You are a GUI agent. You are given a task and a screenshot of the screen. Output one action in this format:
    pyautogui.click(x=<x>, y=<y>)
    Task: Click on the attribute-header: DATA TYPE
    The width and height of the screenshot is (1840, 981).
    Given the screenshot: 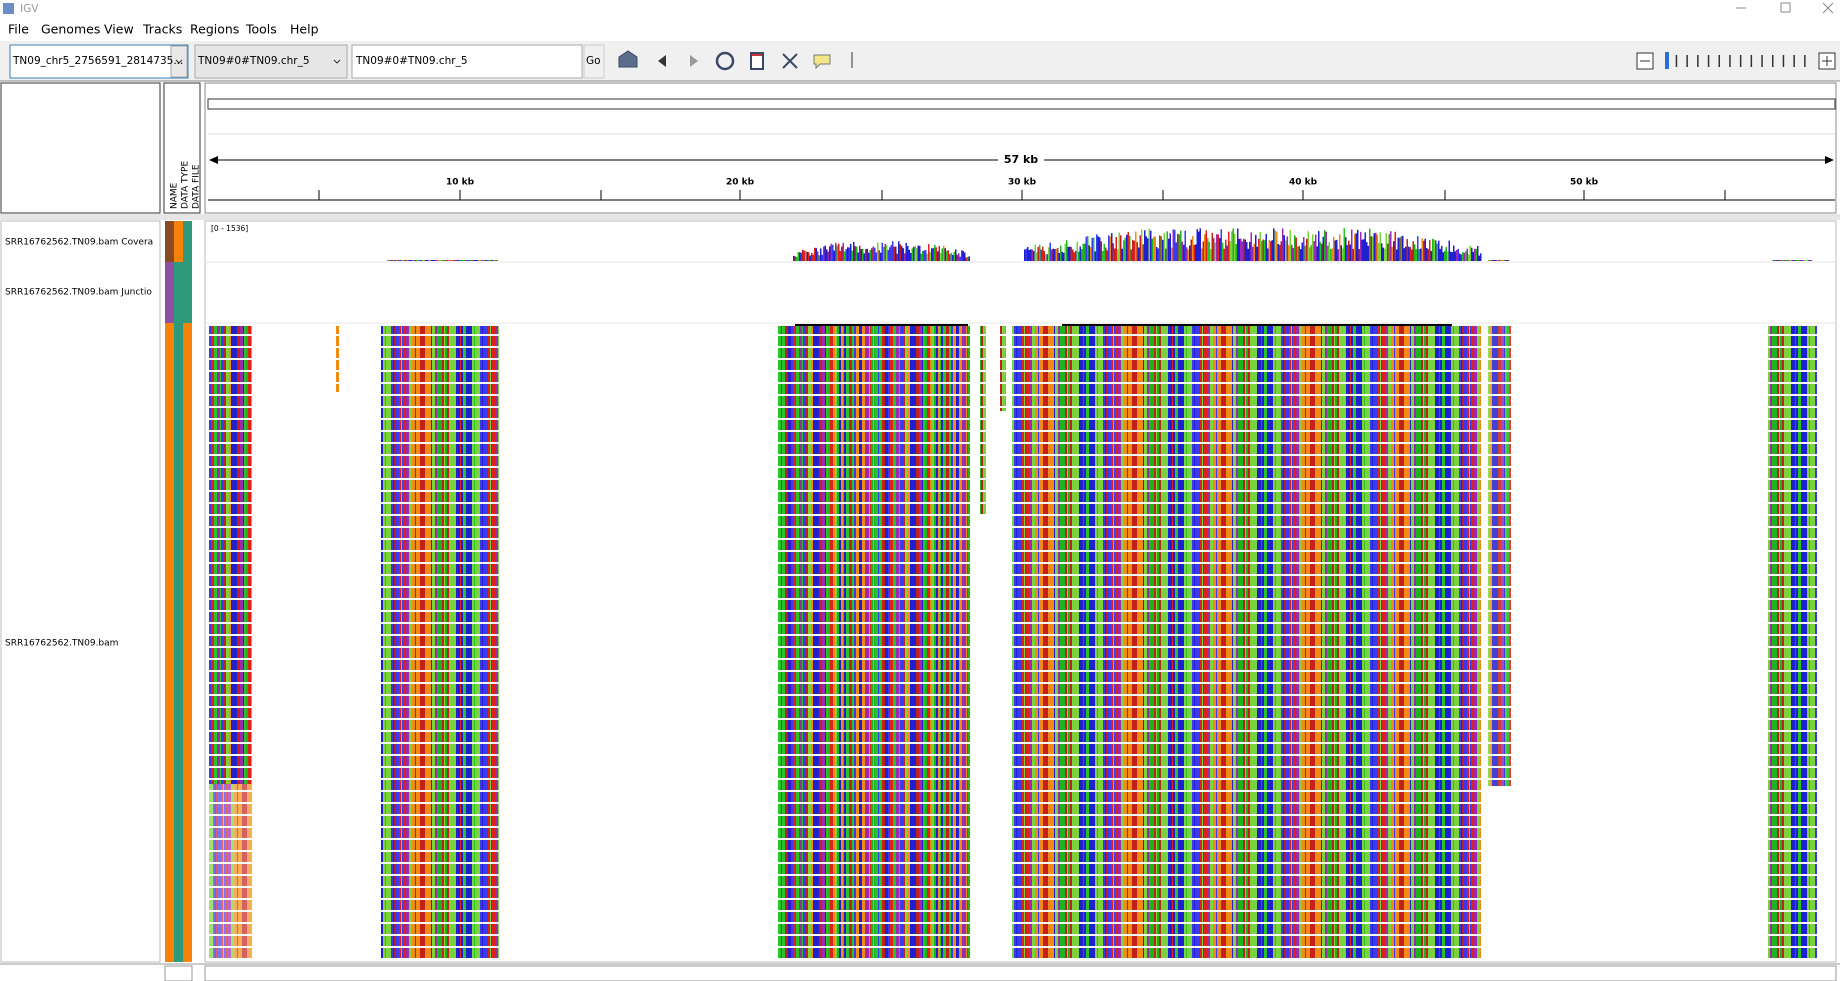 What is the action you would take?
    pyautogui.click(x=186, y=185)
    